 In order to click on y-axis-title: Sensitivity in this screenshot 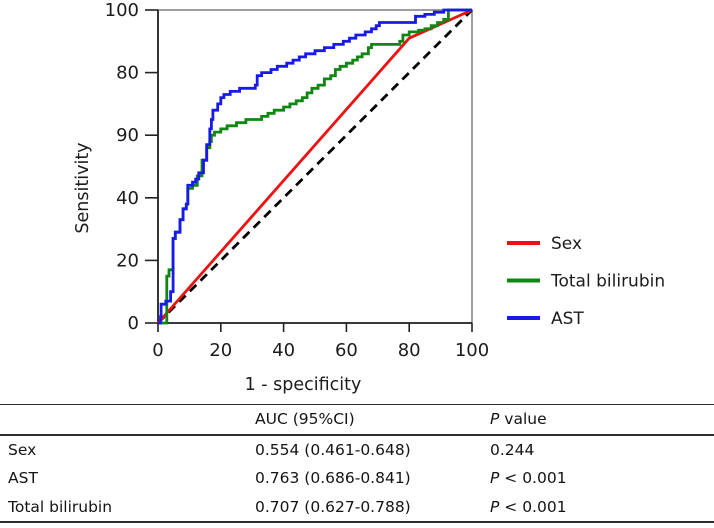, I will do `click(83, 187)`.